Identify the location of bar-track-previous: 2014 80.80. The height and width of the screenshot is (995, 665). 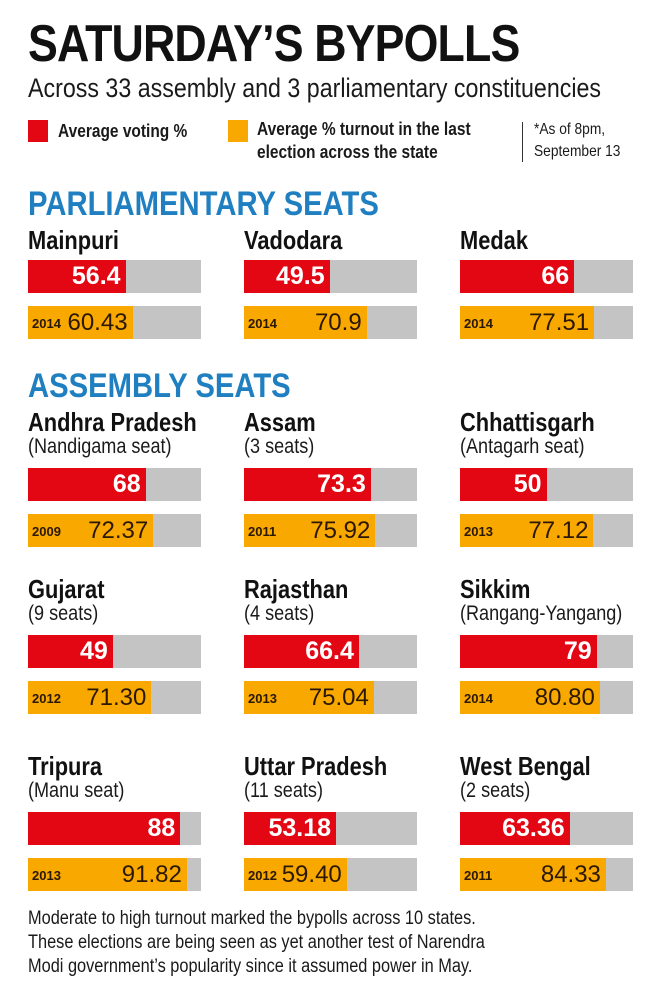
(546, 697).